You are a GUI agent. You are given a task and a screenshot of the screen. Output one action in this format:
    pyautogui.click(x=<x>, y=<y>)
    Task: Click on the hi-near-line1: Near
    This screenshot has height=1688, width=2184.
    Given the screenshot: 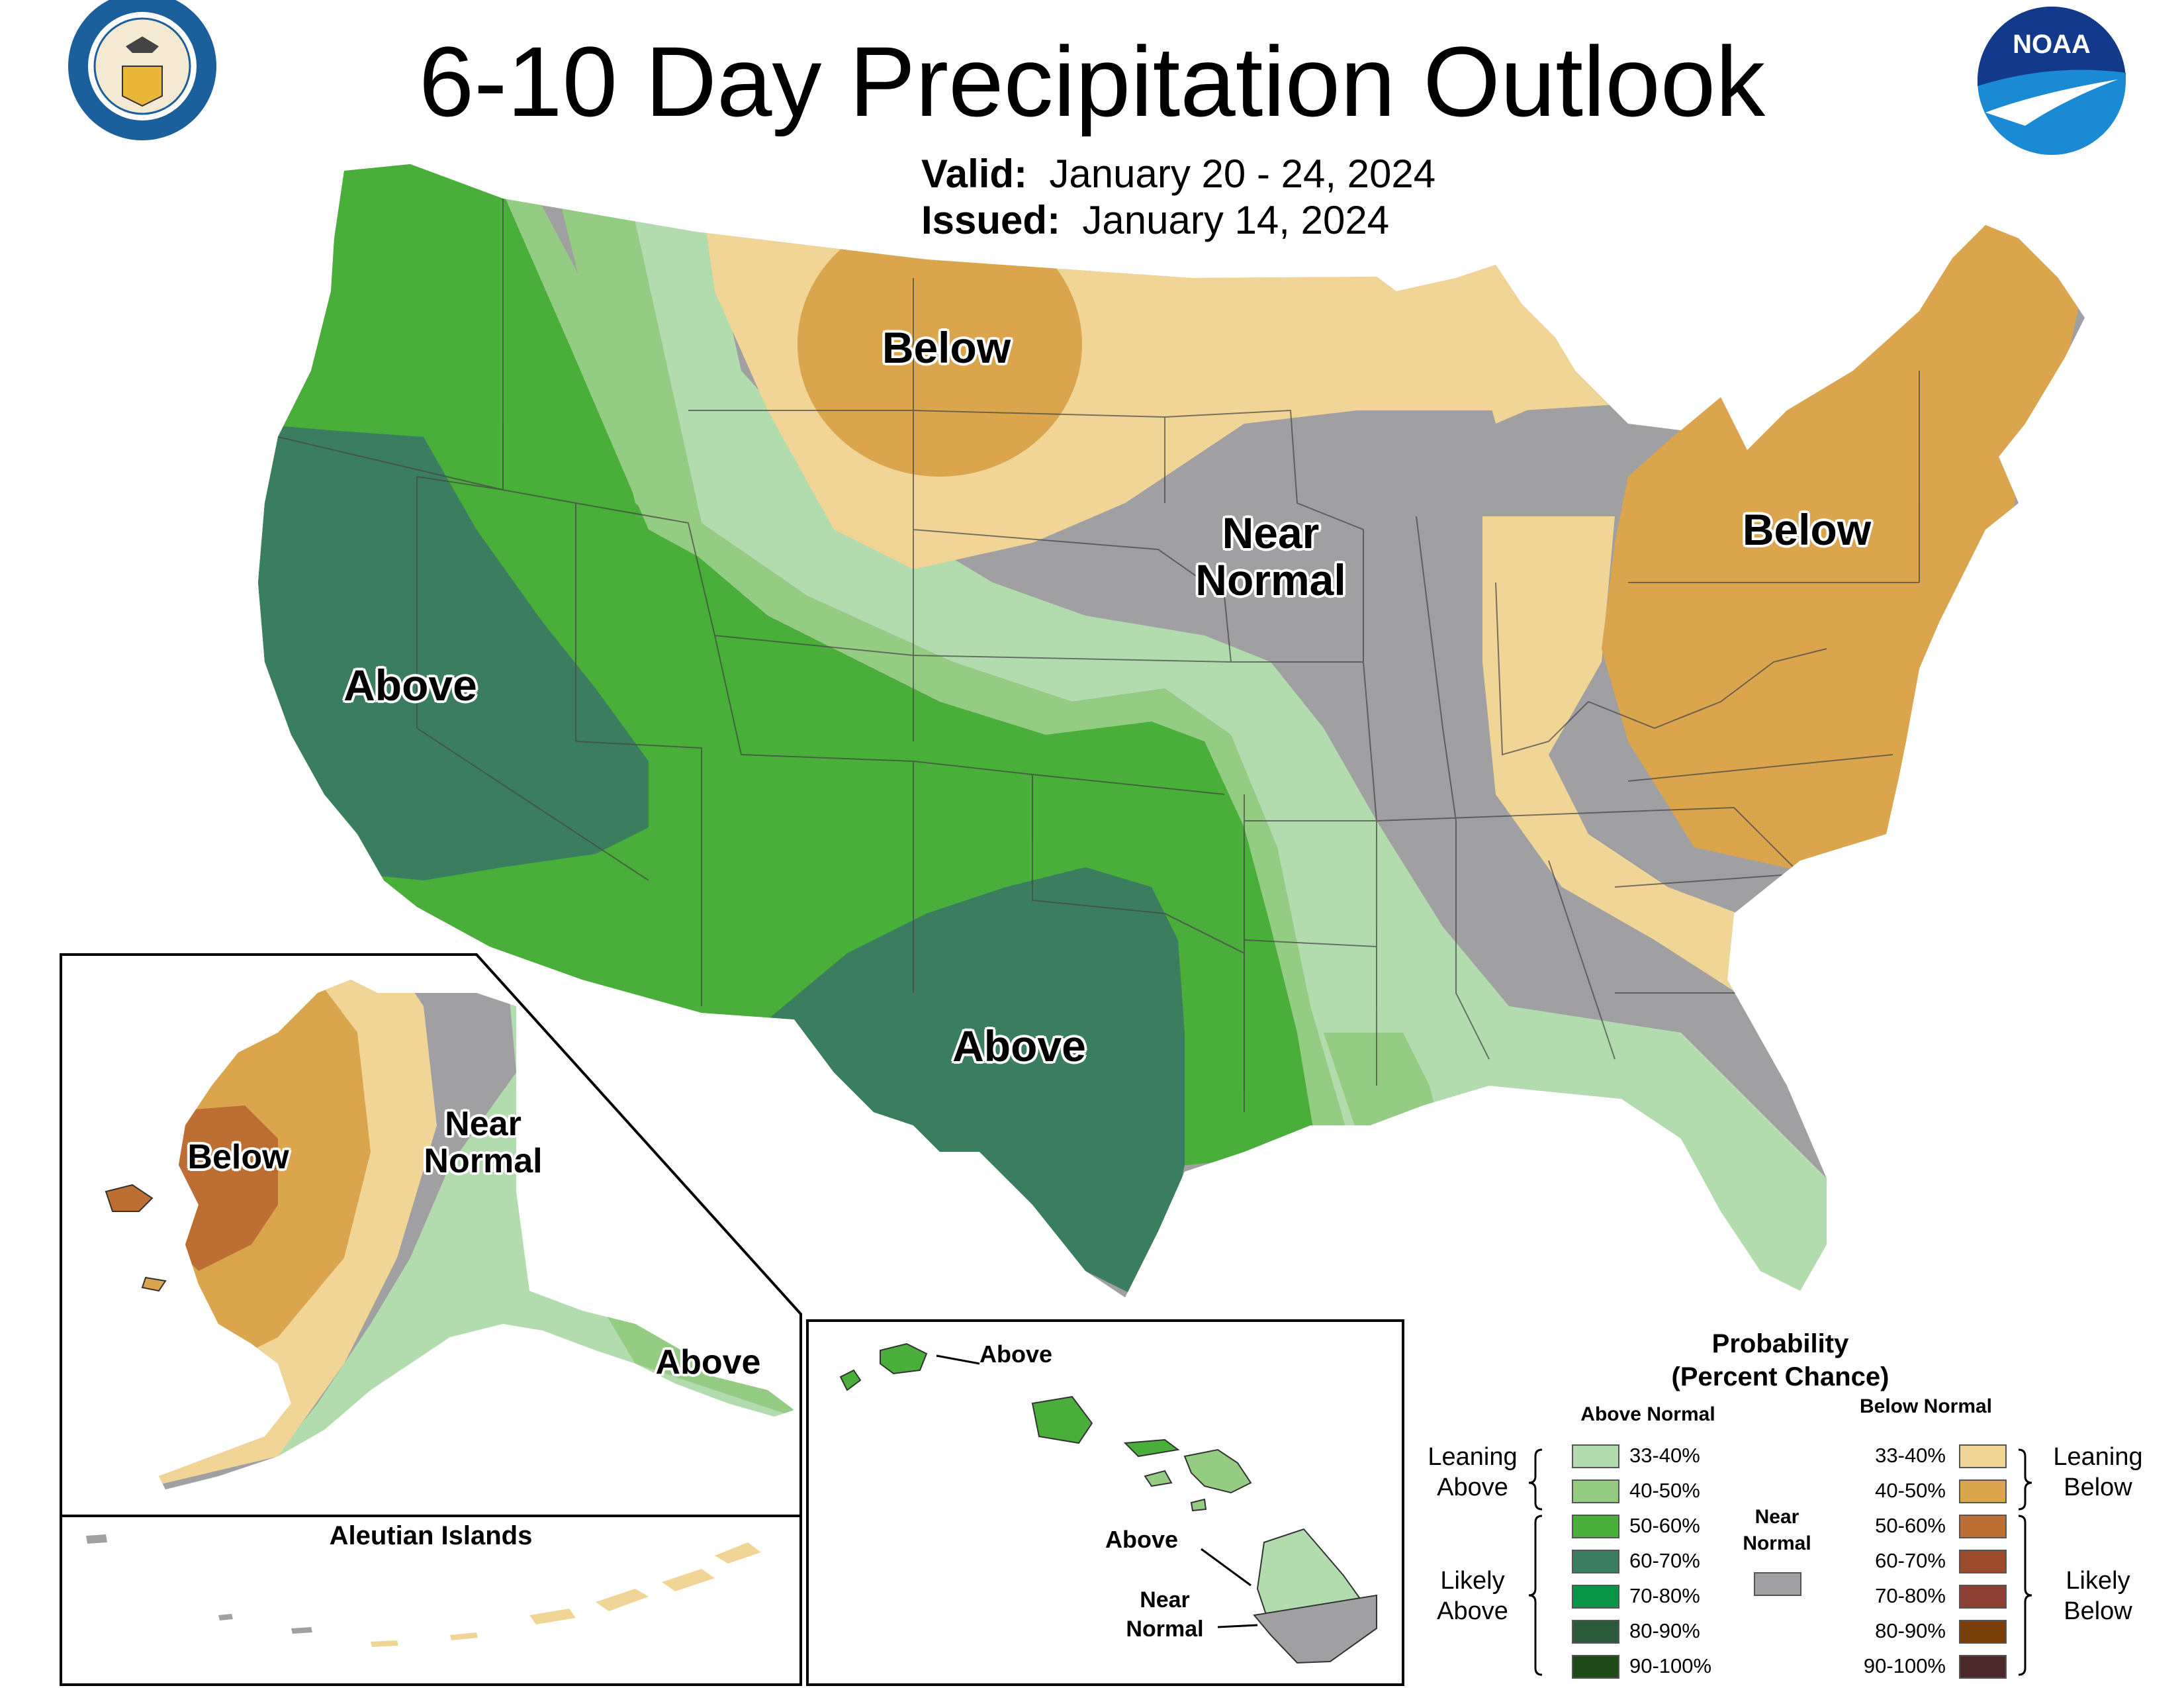 What is the action you would take?
    pyautogui.click(x=1165, y=1600)
    